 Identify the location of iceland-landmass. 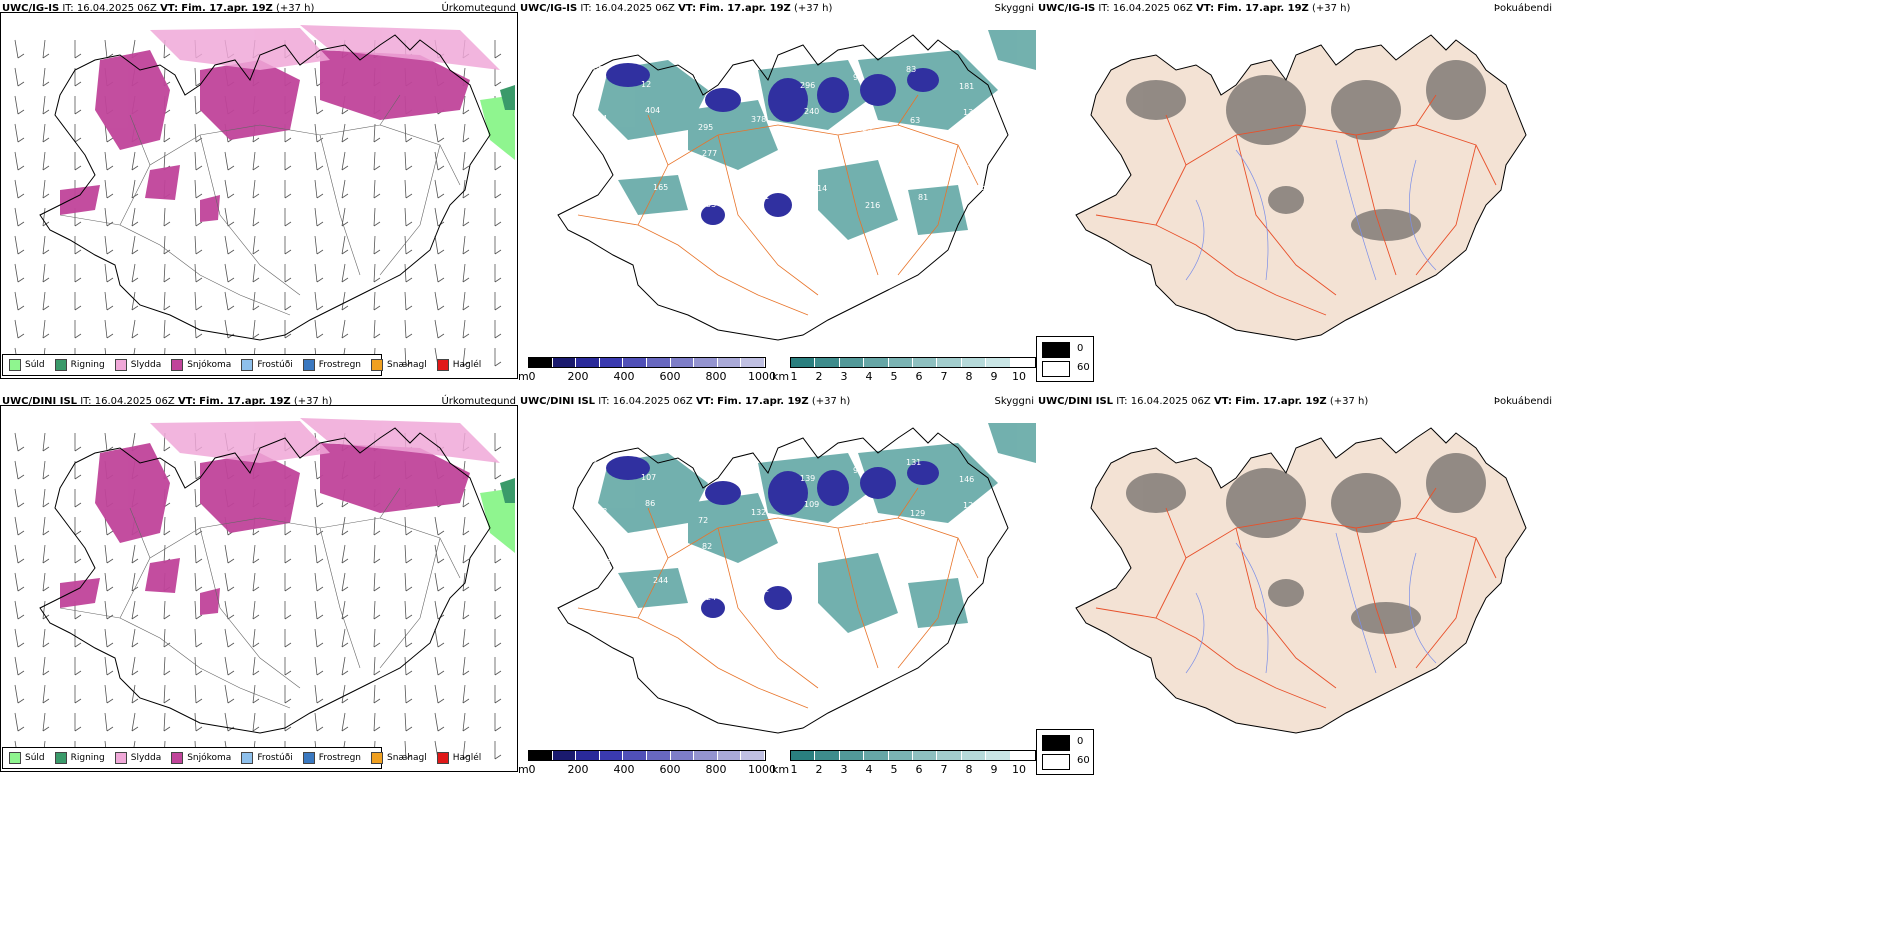
(1301, 187).